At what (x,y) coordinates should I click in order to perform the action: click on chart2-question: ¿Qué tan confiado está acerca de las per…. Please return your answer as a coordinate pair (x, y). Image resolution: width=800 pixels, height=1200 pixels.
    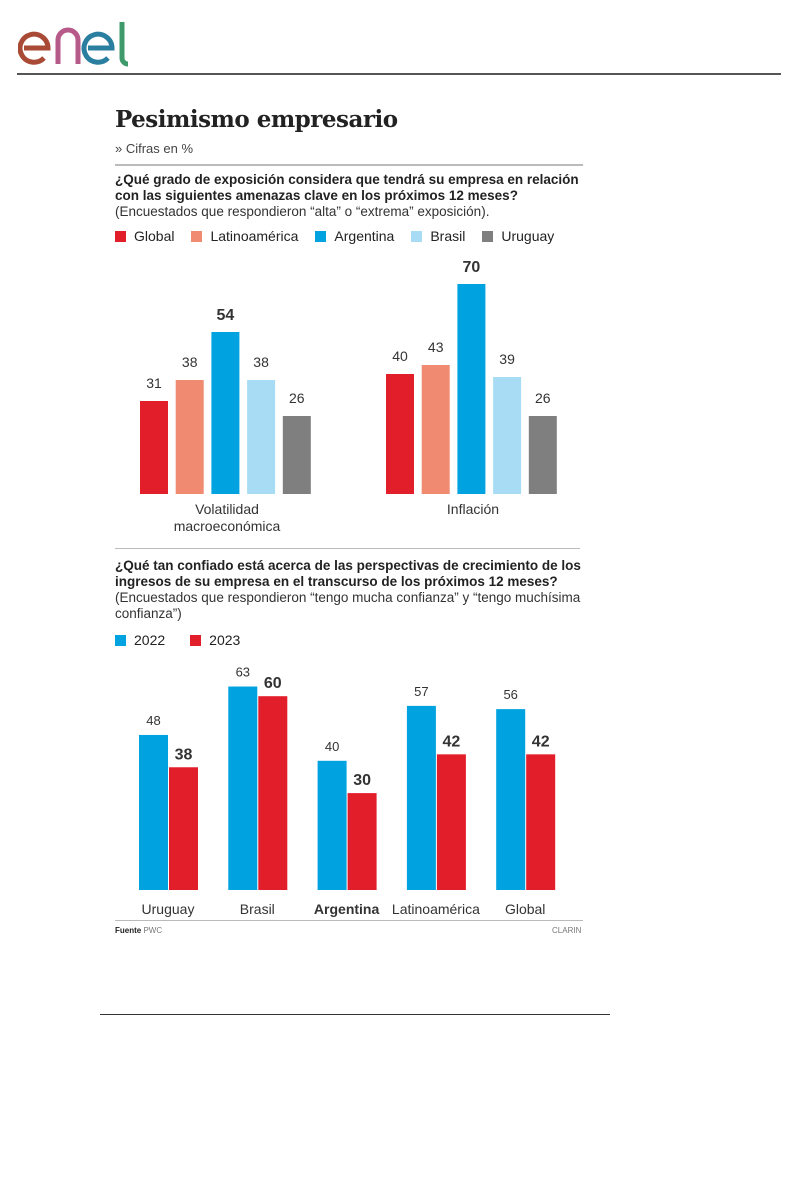
    Looking at the image, I should click on (348, 573).